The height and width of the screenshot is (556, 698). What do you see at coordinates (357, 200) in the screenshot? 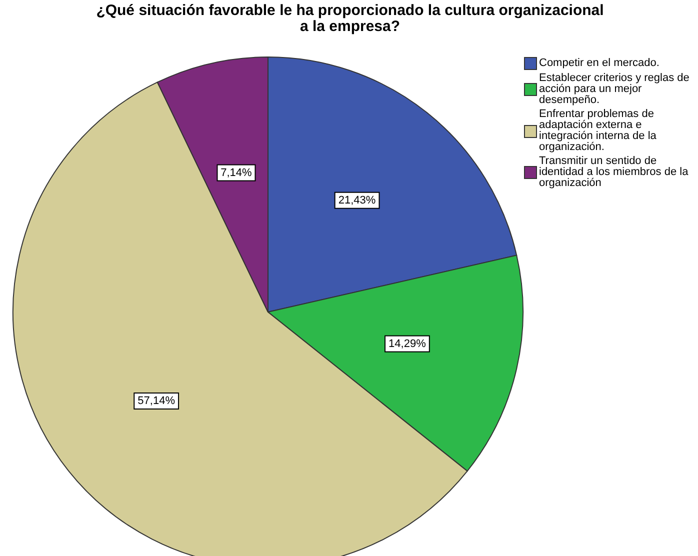
I see `data-label: 21,43%` at bounding box center [357, 200].